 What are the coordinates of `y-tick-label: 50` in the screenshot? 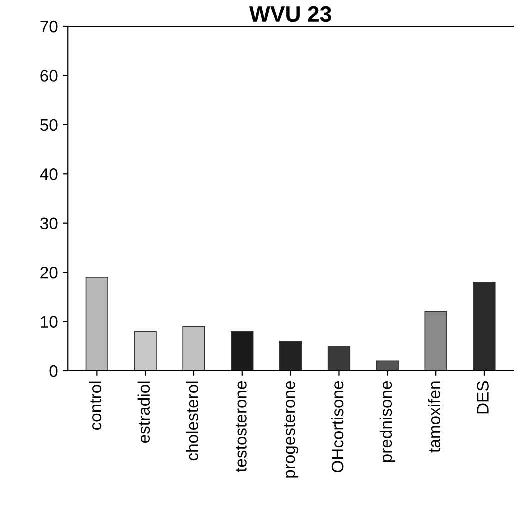 It's located at (49, 125).